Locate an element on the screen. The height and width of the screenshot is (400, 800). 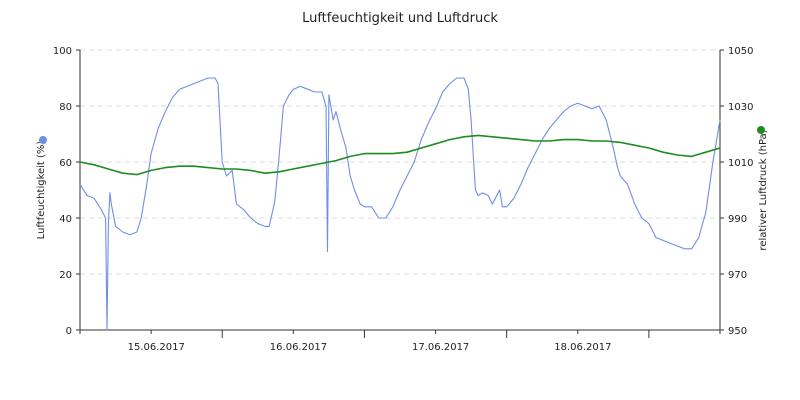
y-left-tick-label: 0 is located at coordinates (69, 331).